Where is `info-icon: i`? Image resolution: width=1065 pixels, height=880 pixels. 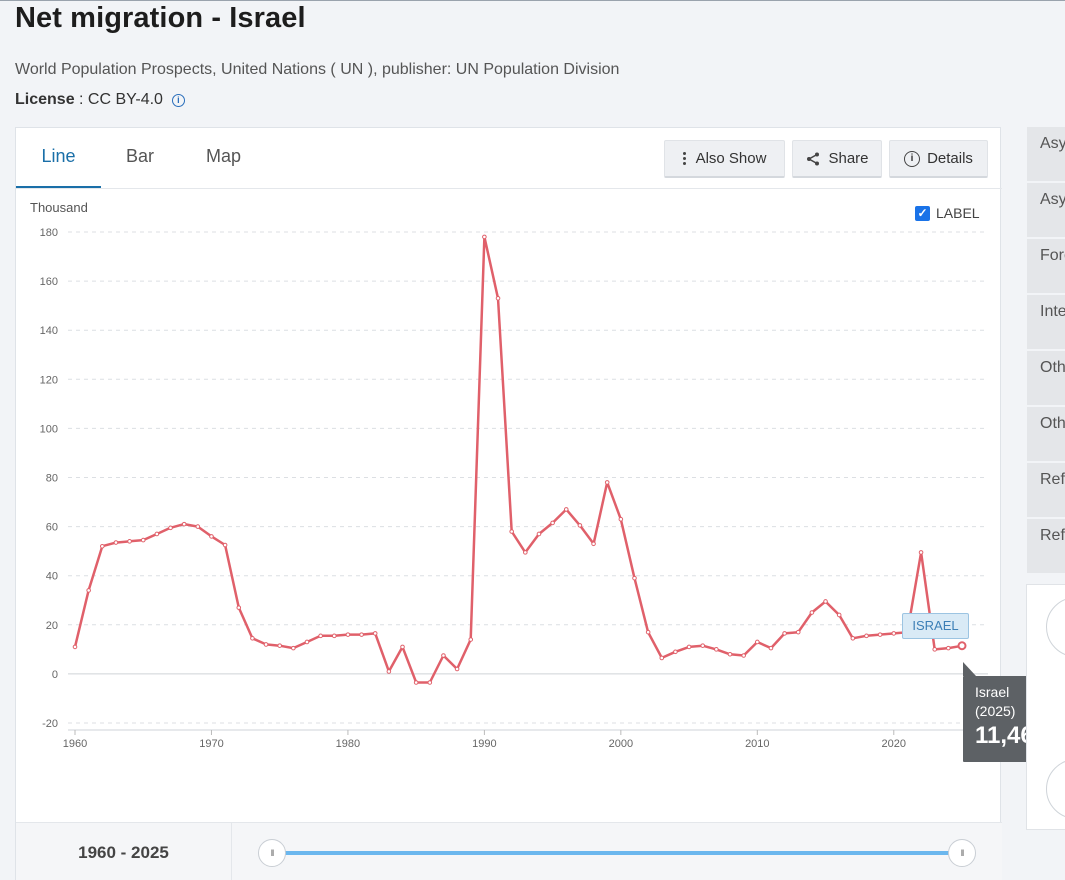 info-icon: i is located at coordinates (178, 100).